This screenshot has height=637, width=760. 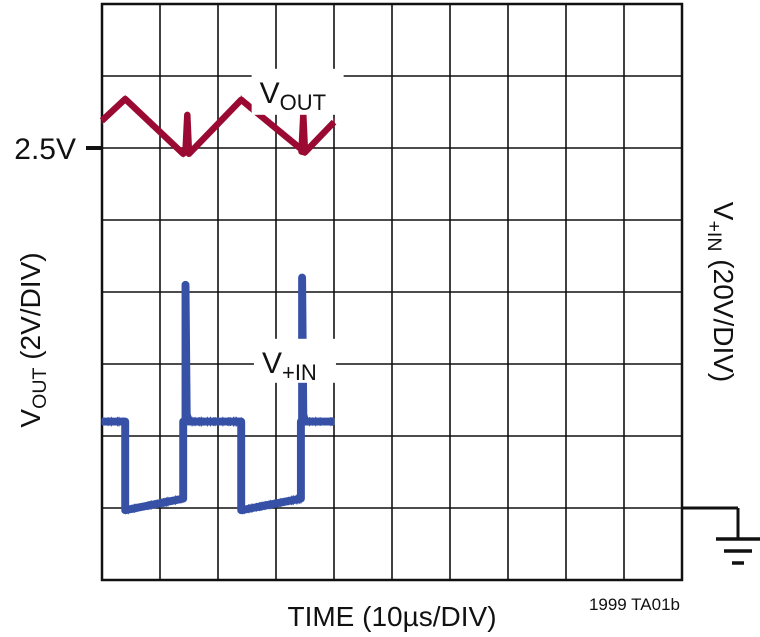 What do you see at coordinates (303, 102) in the screenshot?
I see `series-label-sub: OUT` at bounding box center [303, 102].